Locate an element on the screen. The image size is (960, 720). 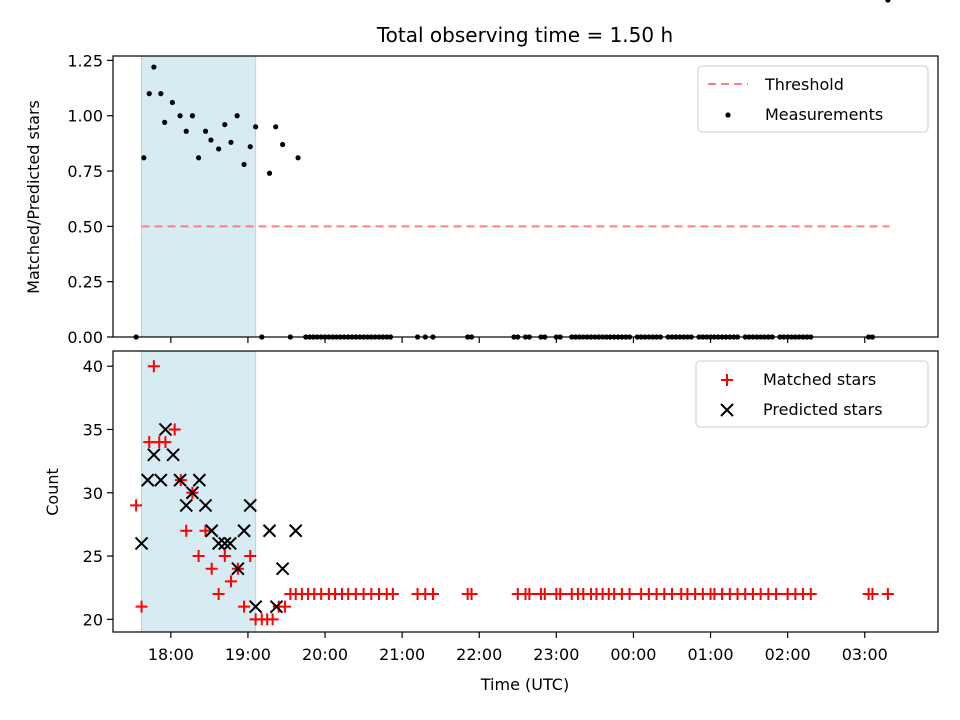
legend-predicted-swatch is located at coordinates (727, 410).